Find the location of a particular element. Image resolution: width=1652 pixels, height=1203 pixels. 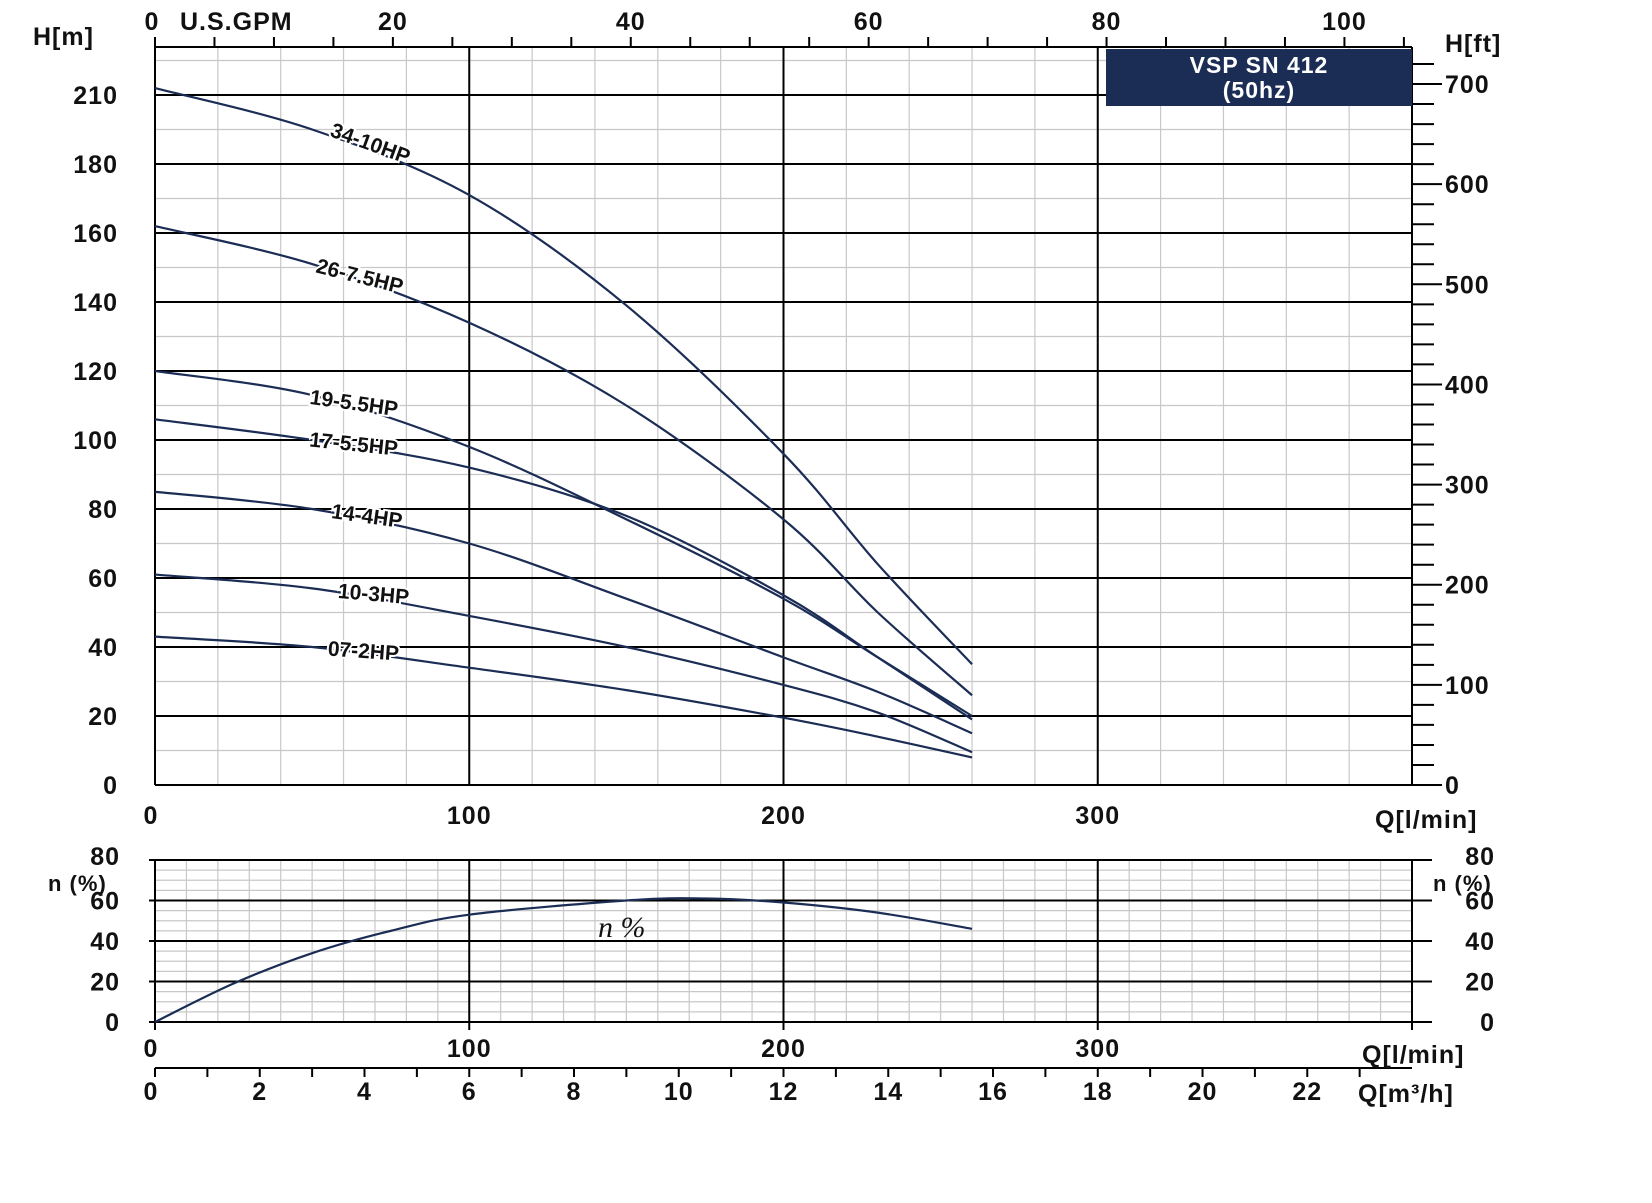

ft-tick-label: 200 is located at coordinates (1467, 586).